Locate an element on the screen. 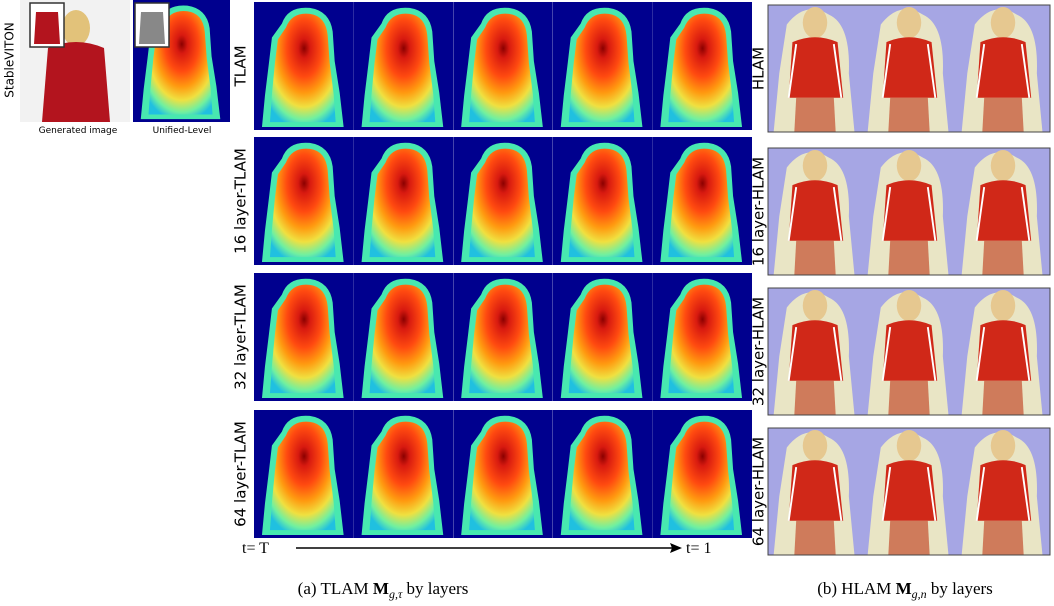  arrow-head is located at coordinates (676, 548).